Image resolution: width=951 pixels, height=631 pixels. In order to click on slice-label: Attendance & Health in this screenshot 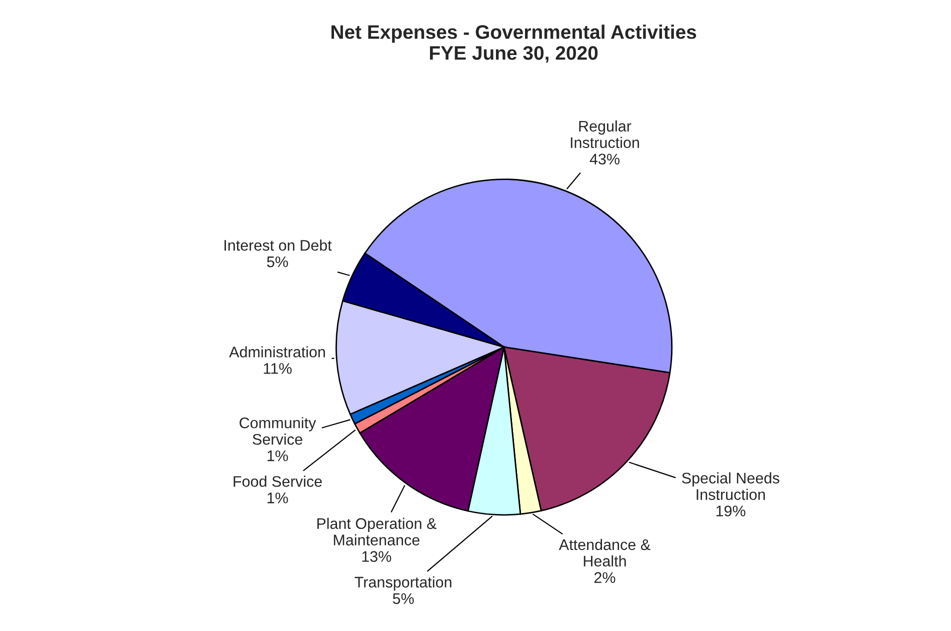, I will do `click(604, 552)`.